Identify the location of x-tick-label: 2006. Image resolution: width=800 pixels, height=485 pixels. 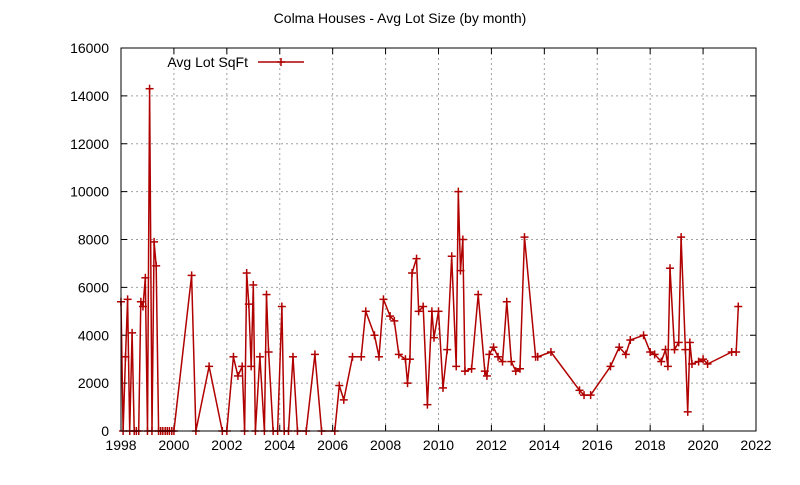
(332, 445).